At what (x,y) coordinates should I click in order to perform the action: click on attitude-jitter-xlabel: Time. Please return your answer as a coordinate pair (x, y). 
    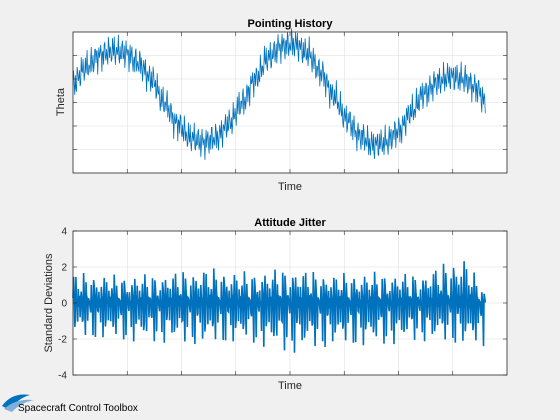
    Looking at the image, I should click on (290, 386).